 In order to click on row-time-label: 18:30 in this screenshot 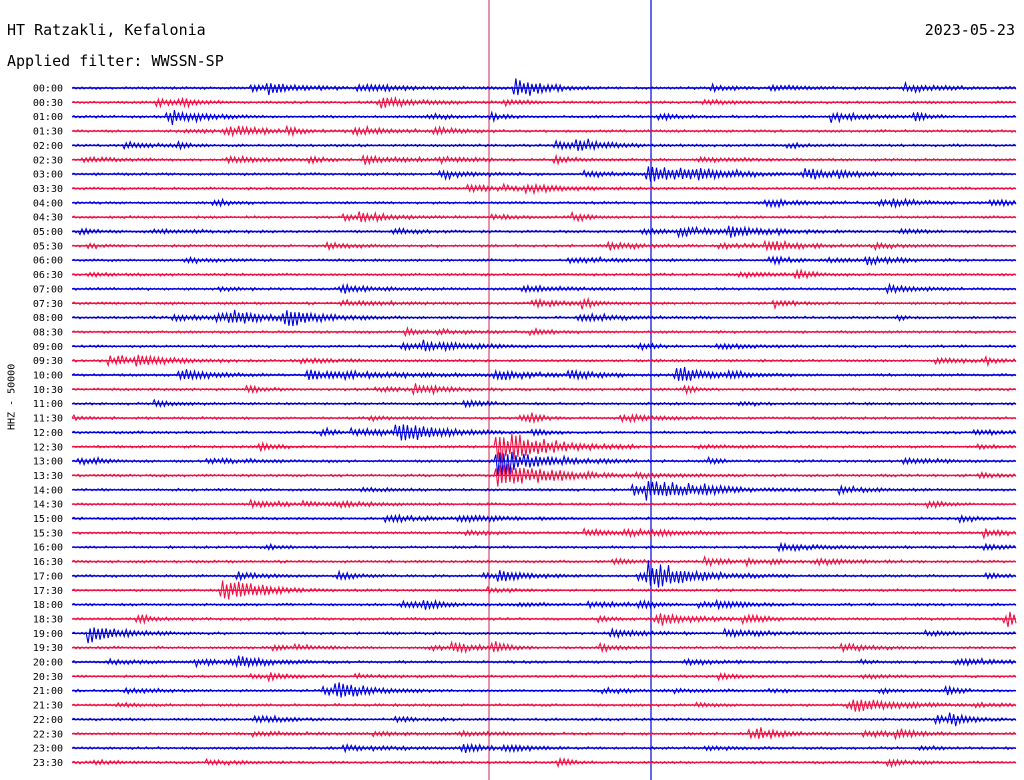, I will do `click(48, 619)`.